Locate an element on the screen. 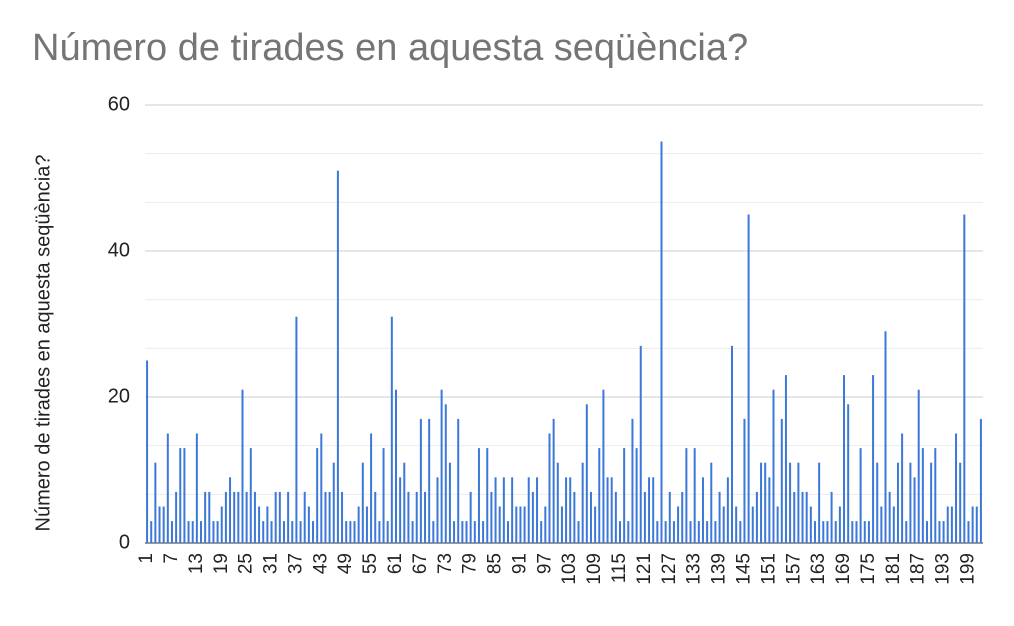 The height and width of the screenshot is (626, 1014). y-tick-label: 20 is located at coordinates (119, 396).